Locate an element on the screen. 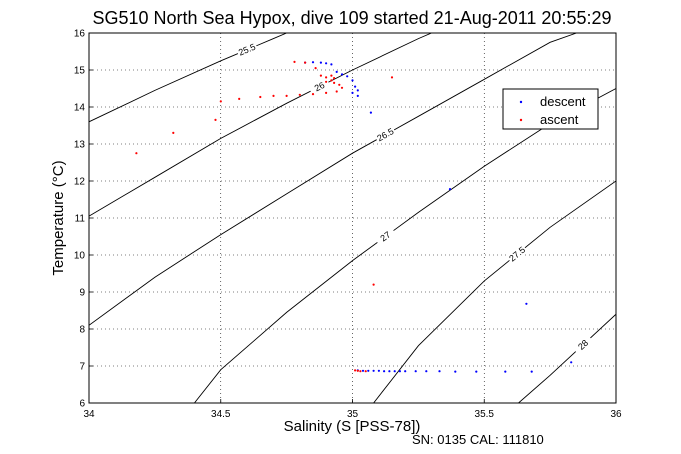  serial-calibration-note: SN: 0135 CAL: 111810 is located at coordinates (478, 439).